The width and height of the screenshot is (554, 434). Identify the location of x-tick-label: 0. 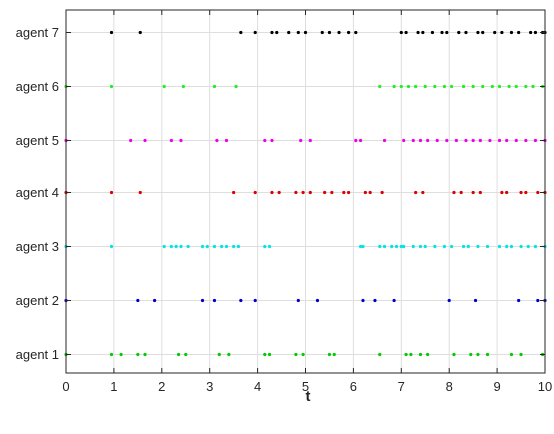
(65, 386).